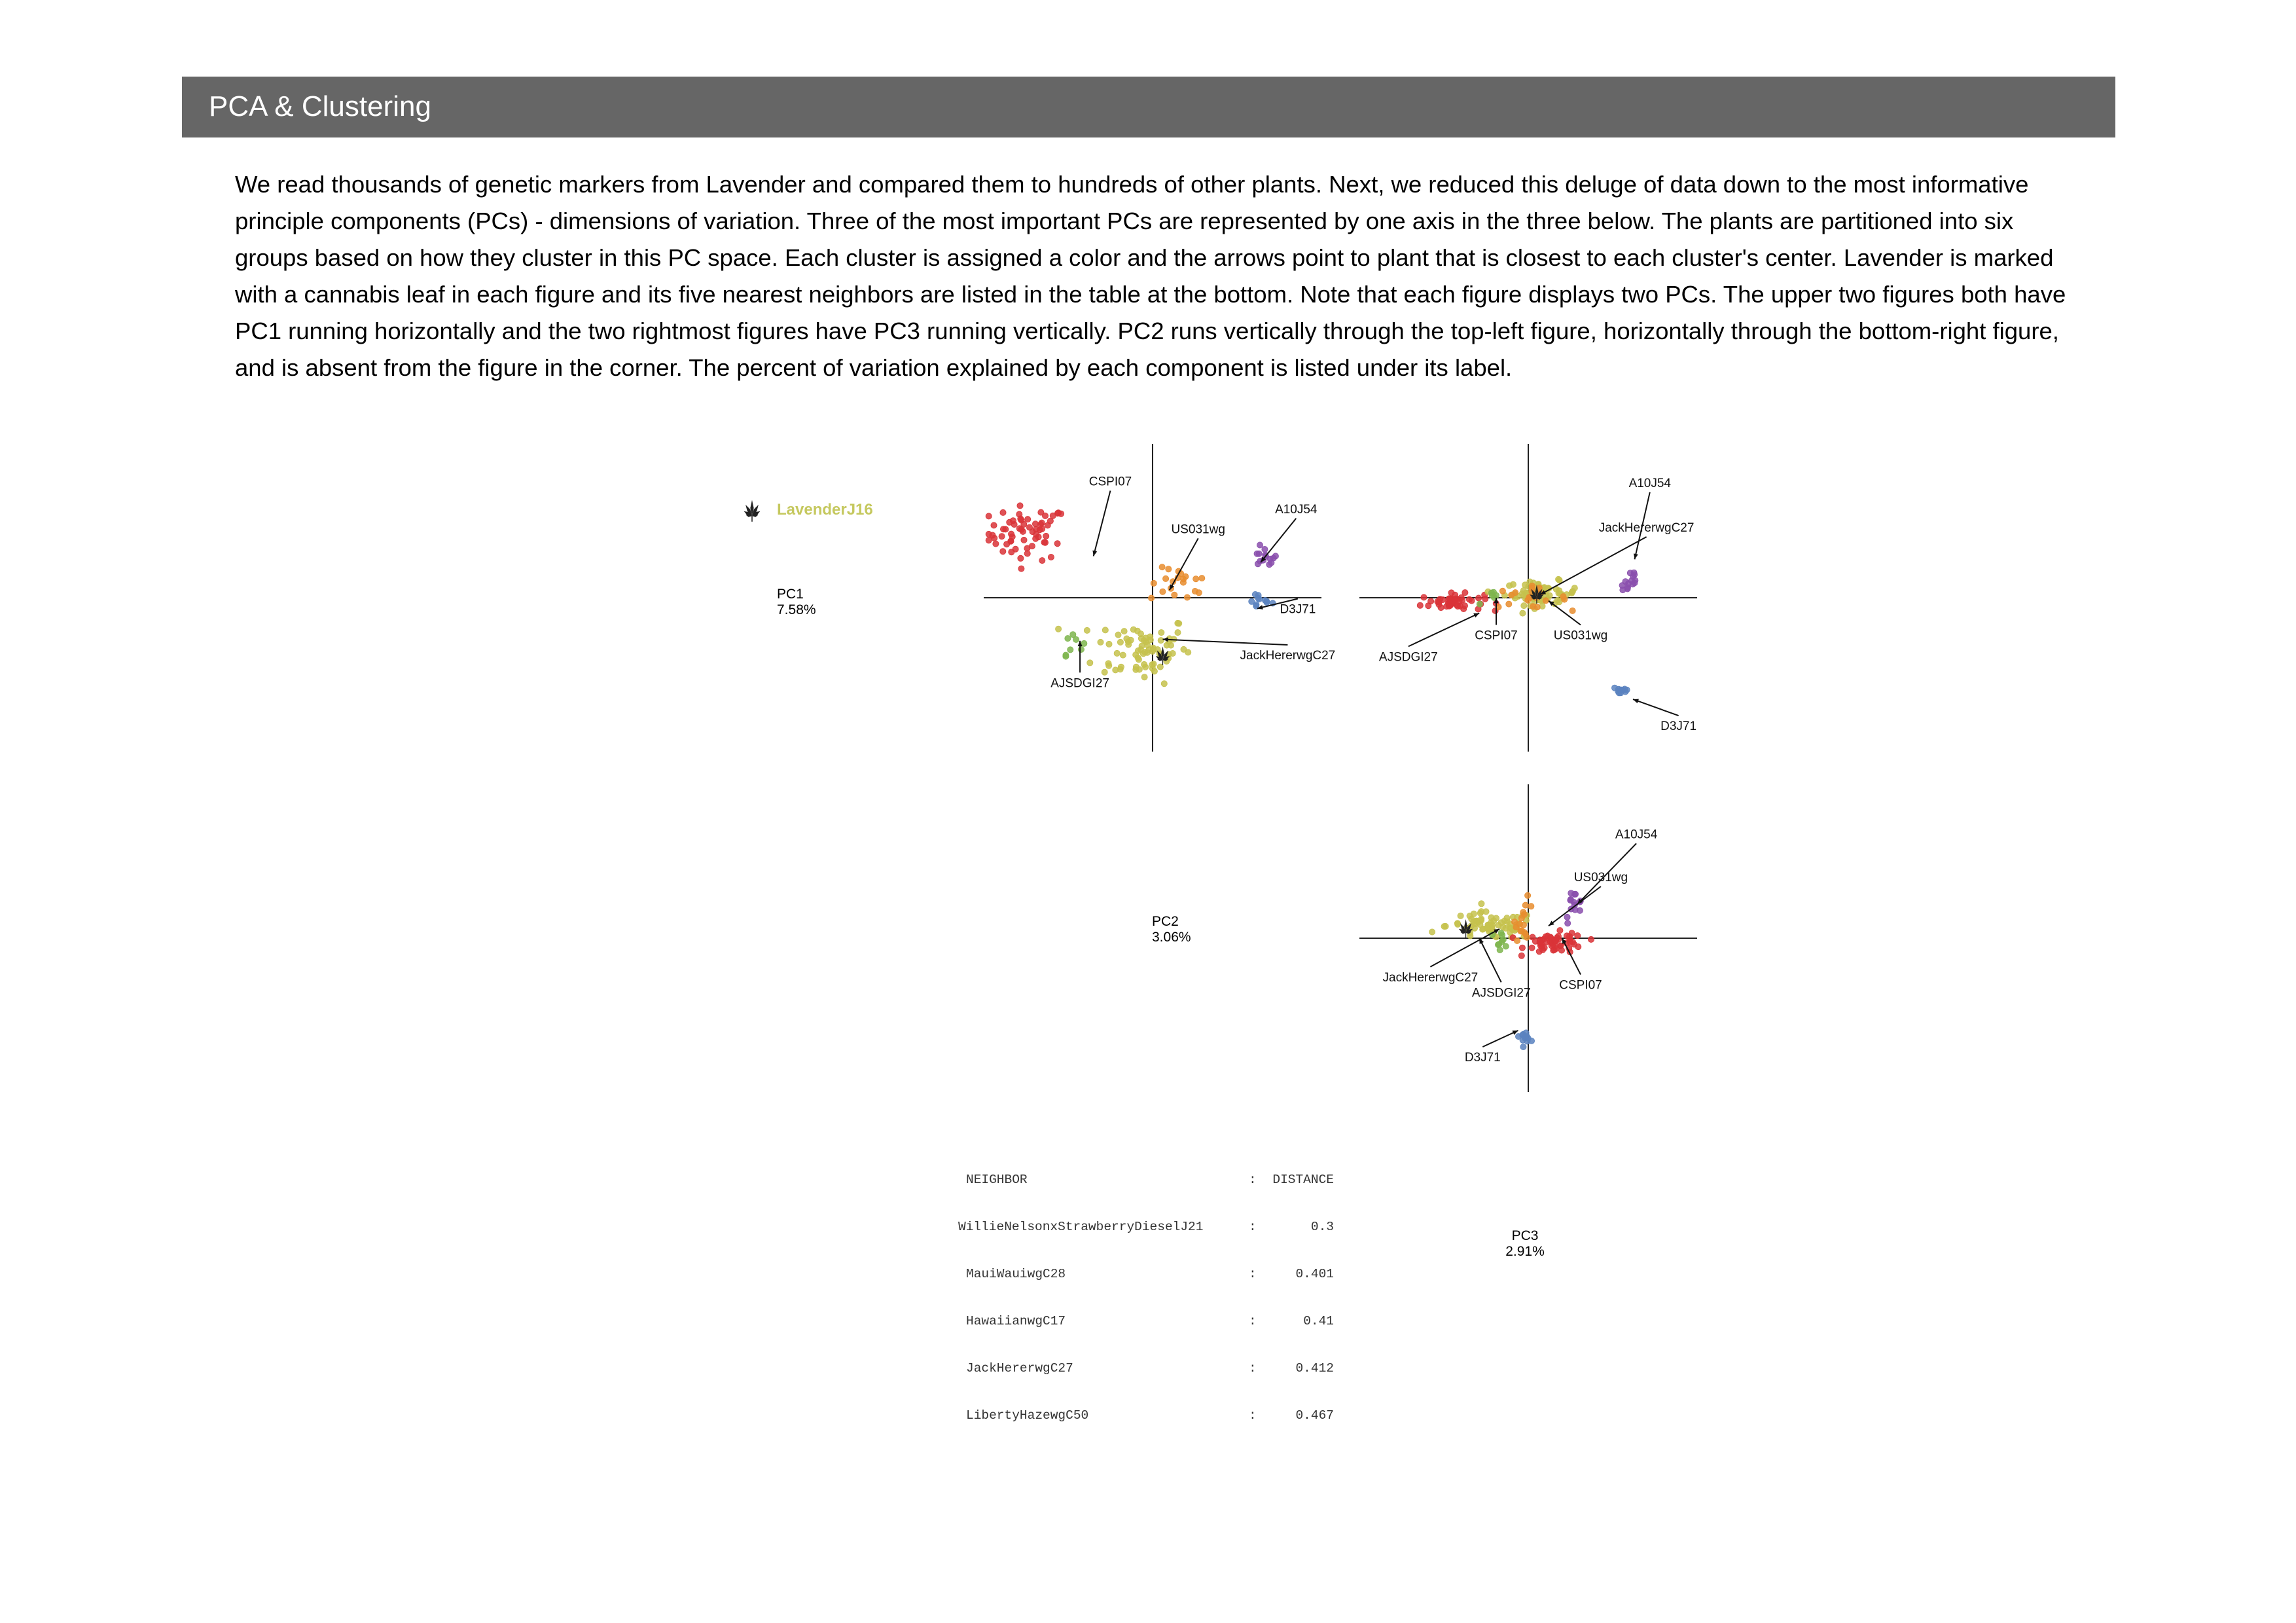 The image size is (2296, 1623). Describe the element at coordinates (1019, 1368) in the screenshot. I see `neighbor-name: JackHererwgC27` at that location.